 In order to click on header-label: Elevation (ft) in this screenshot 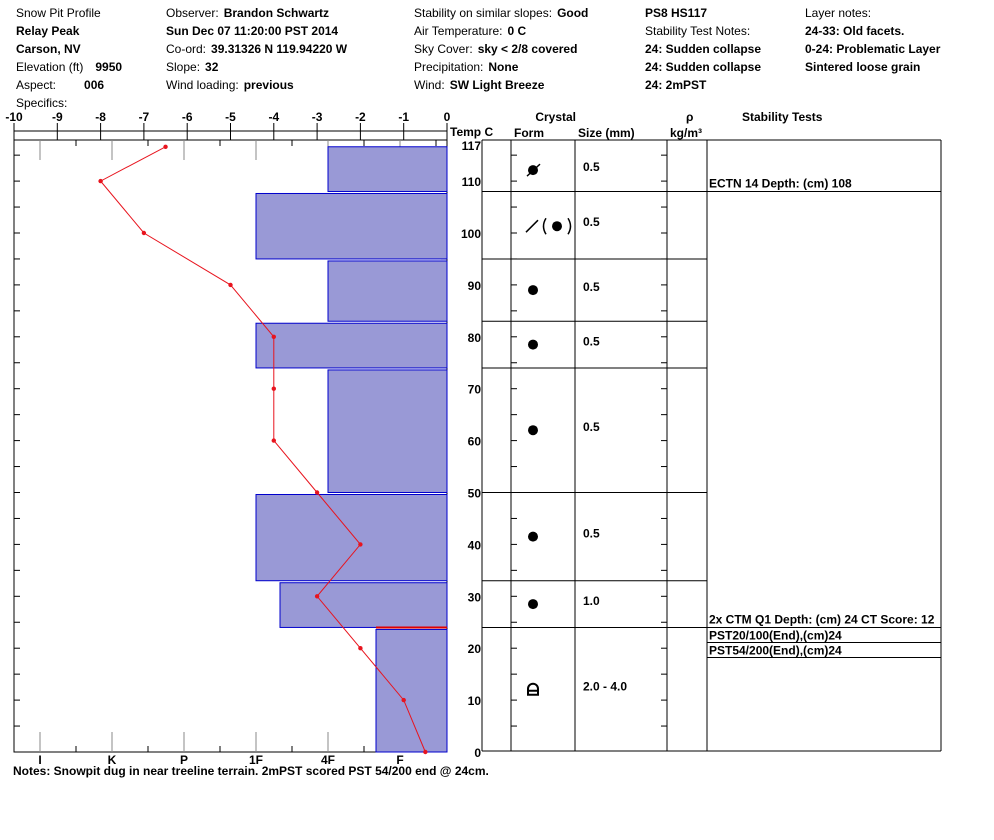, I will do `click(50, 67)`.